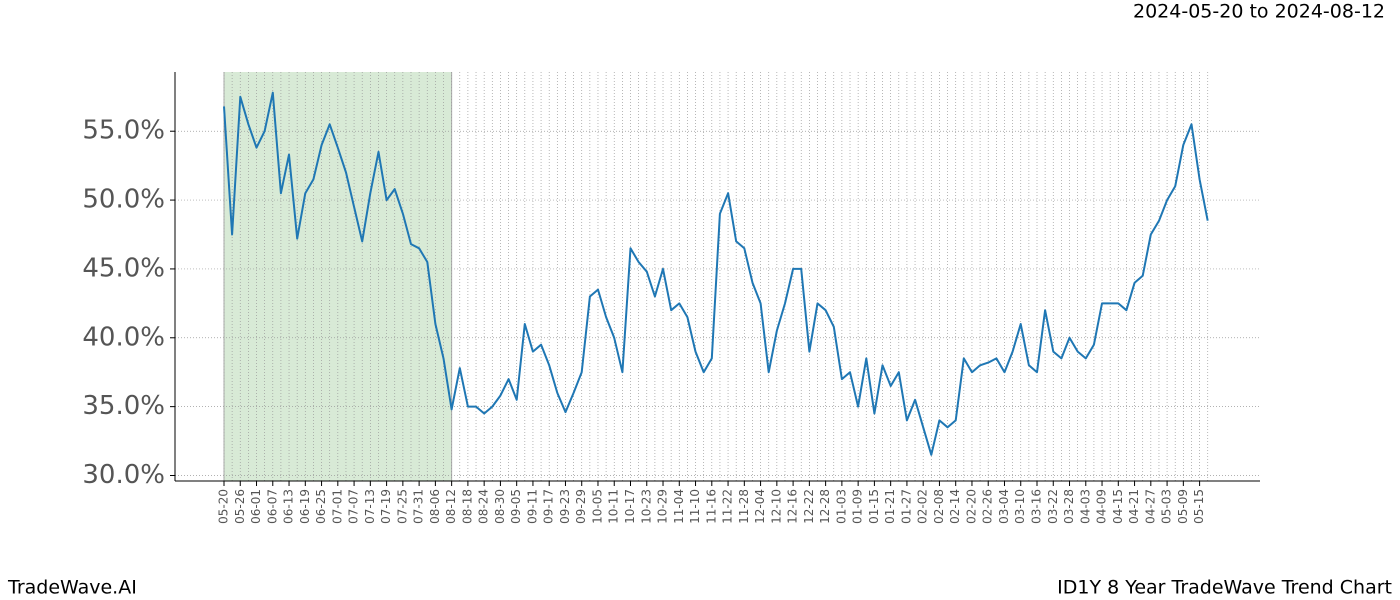 The height and width of the screenshot is (600, 1400). Describe the element at coordinates (240, 506) in the screenshot. I see `x-tick-label: 05-26` at that location.